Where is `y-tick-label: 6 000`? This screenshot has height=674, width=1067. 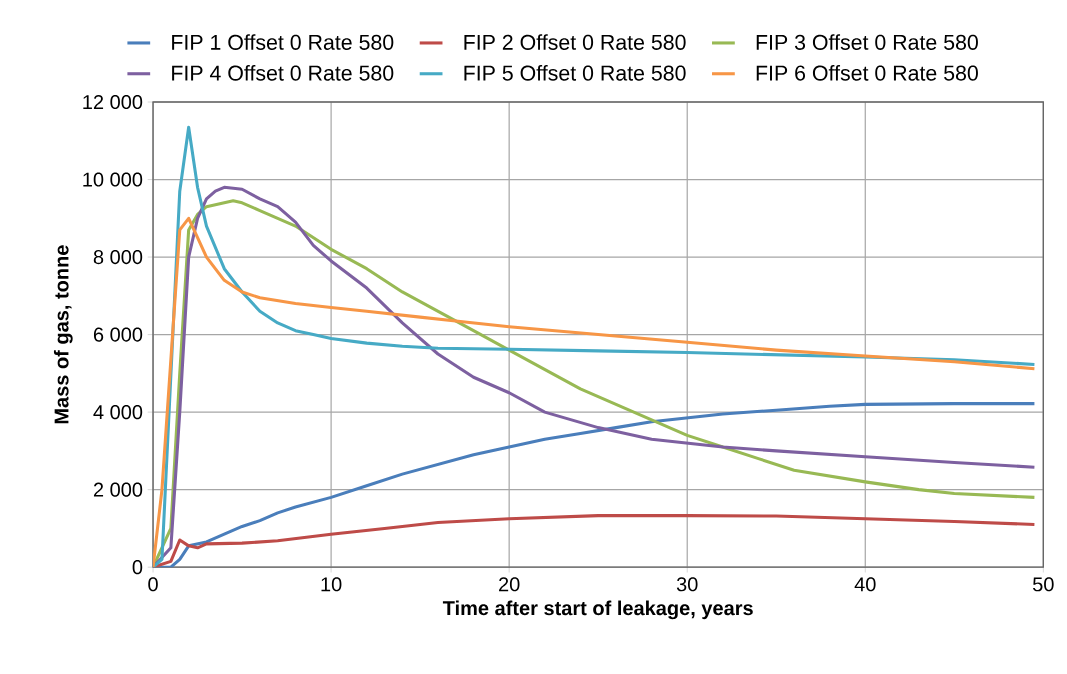
y-tick-label: 6 000 is located at coordinates (118, 334).